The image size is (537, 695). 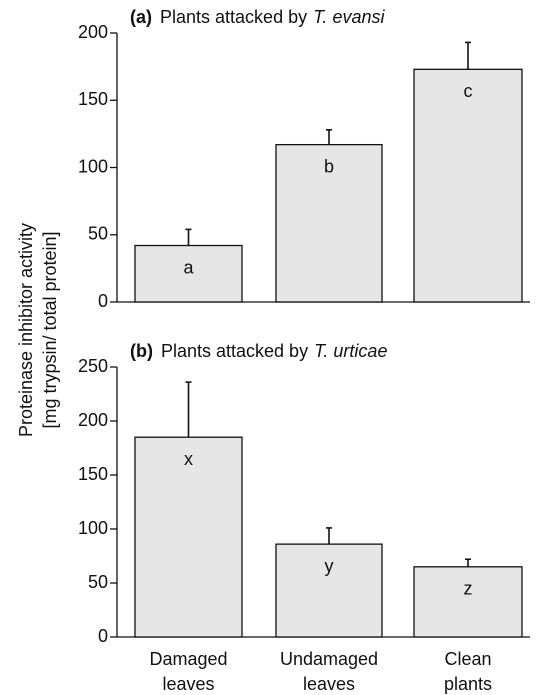 I want to click on bar-annotation: x, so click(x=188, y=459).